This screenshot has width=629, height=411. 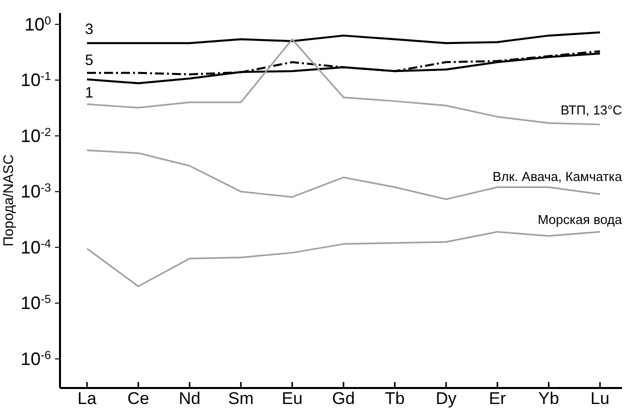 I want to click on series-label: ВТП, 13°C, so click(x=591, y=110).